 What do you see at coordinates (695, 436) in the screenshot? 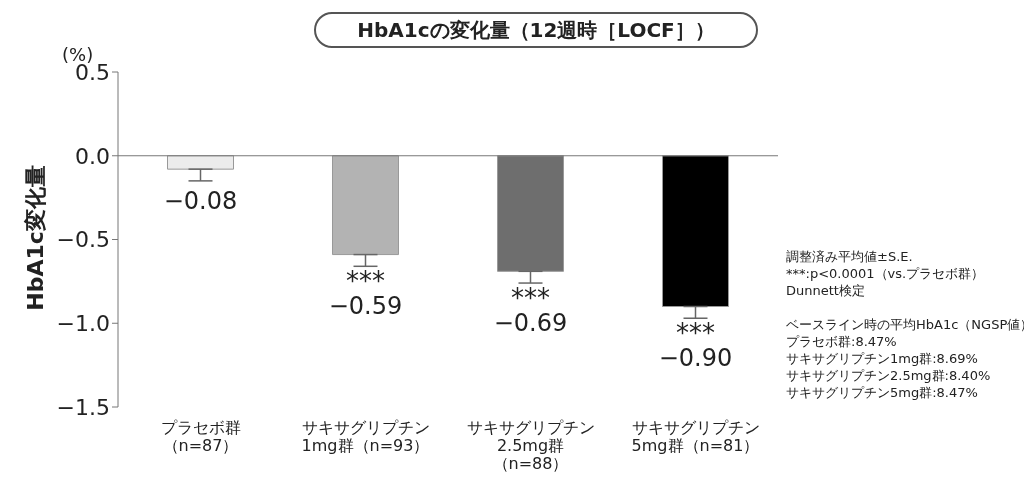
I see `x-tick-label: サキサグリプチン5mg群（n=81）` at bounding box center [695, 436].